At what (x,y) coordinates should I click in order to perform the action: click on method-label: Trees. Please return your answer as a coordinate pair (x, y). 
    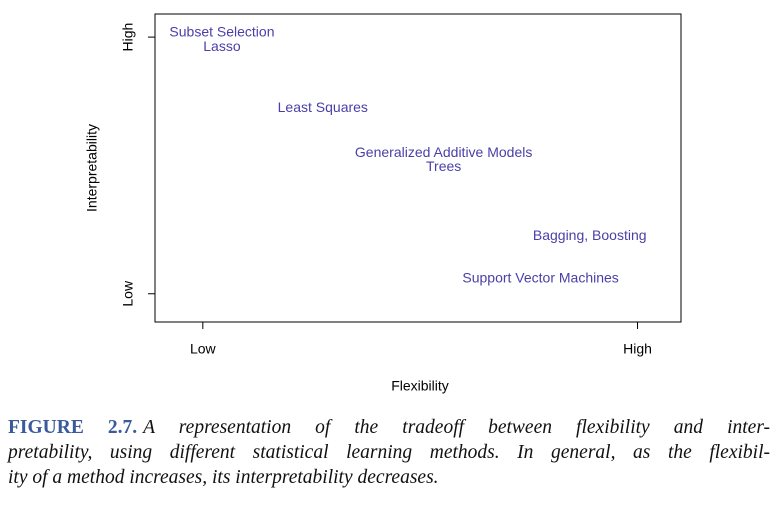
    Looking at the image, I should click on (443, 166).